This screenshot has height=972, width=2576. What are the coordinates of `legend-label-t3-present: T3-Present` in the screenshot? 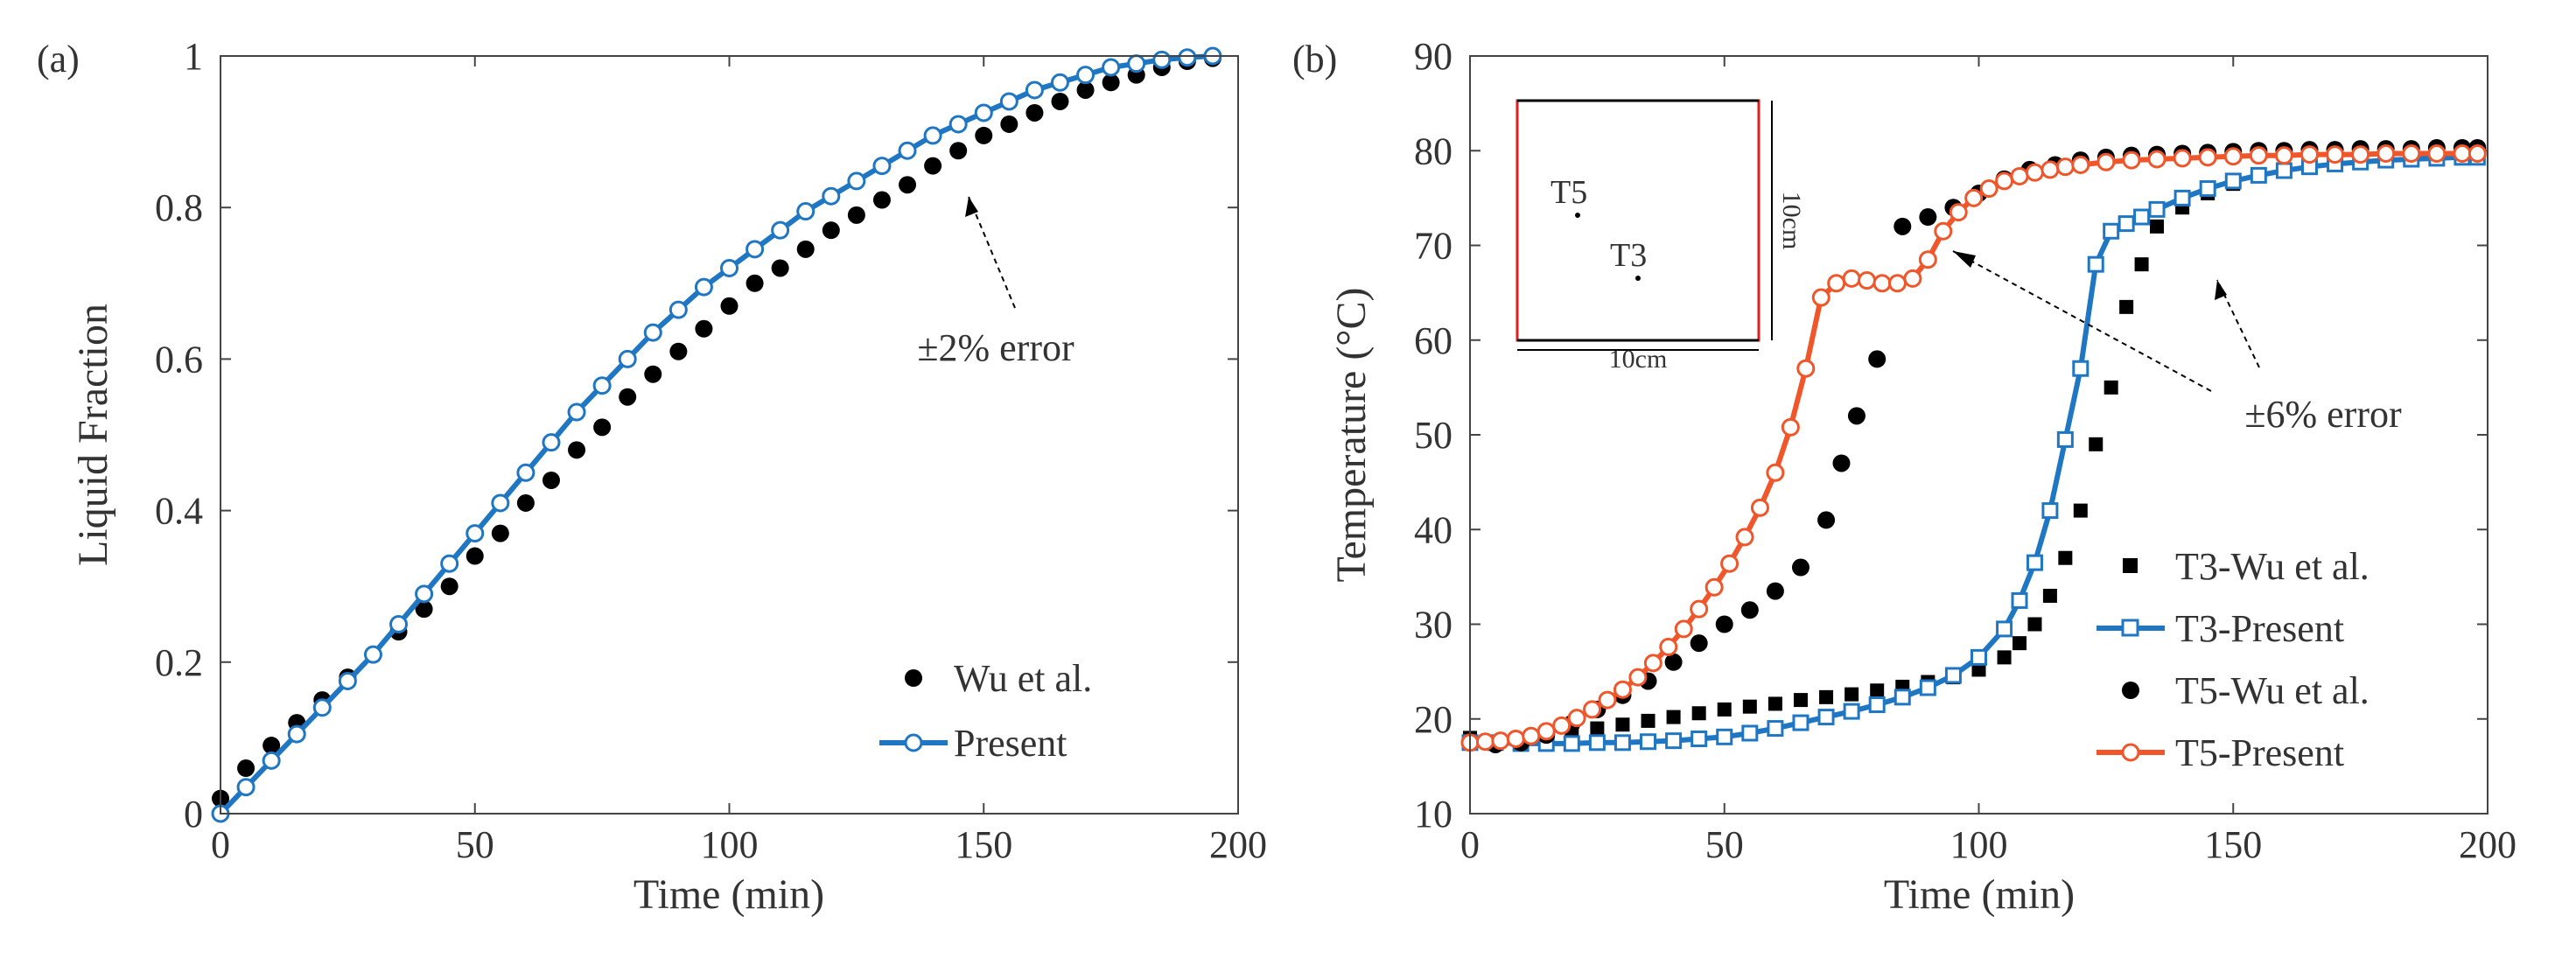 It's located at (2259, 628).